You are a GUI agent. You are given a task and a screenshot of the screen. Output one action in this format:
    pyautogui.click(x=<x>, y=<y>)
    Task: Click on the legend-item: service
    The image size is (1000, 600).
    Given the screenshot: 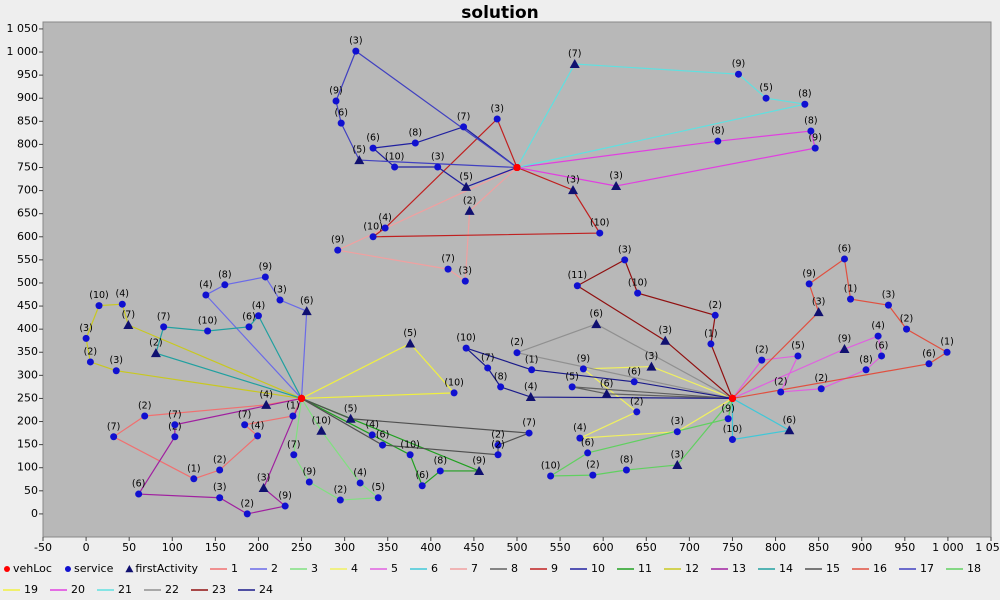 What is the action you would take?
    pyautogui.click(x=89, y=568)
    